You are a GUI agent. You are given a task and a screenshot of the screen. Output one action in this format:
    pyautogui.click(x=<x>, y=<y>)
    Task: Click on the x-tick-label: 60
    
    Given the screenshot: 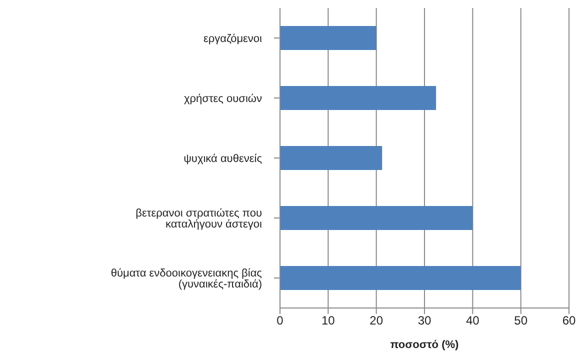 What is the action you would take?
    pyautogui.click(x=569, y=321)
    